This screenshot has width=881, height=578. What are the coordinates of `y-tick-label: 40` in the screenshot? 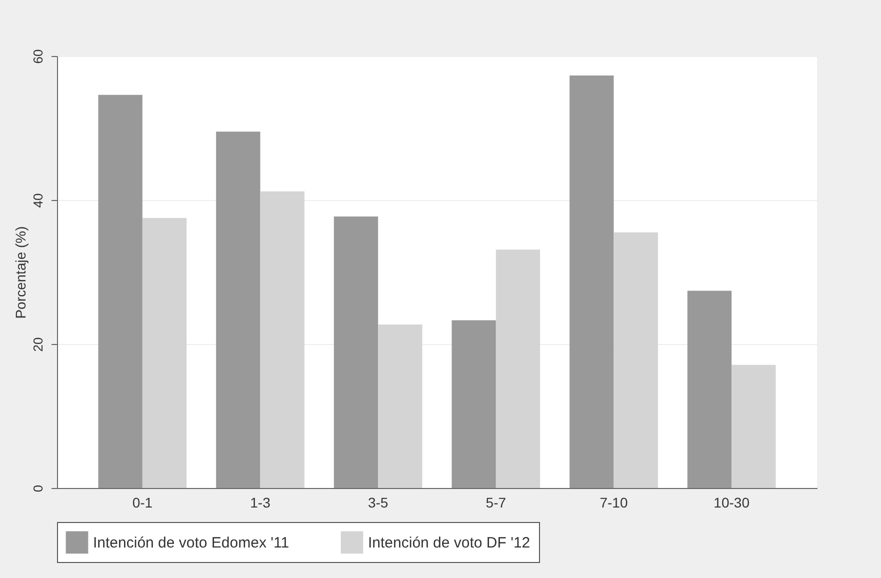 It's located at (38, 200).